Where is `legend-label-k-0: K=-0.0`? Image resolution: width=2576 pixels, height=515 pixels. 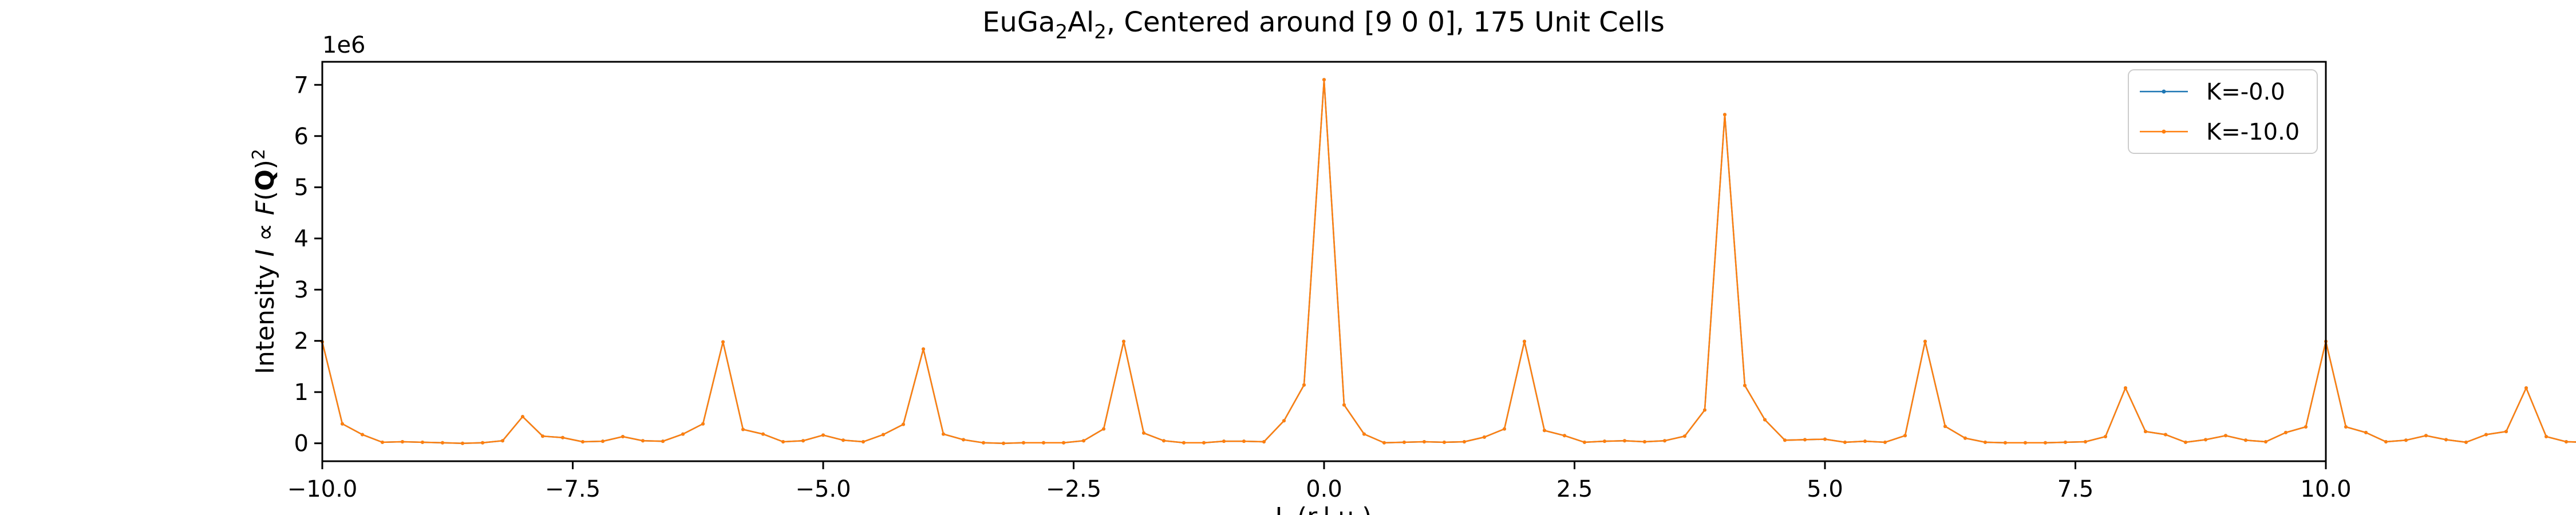 legend-label-k-0: K=-0.0 is located at coordinates (2245, 92).